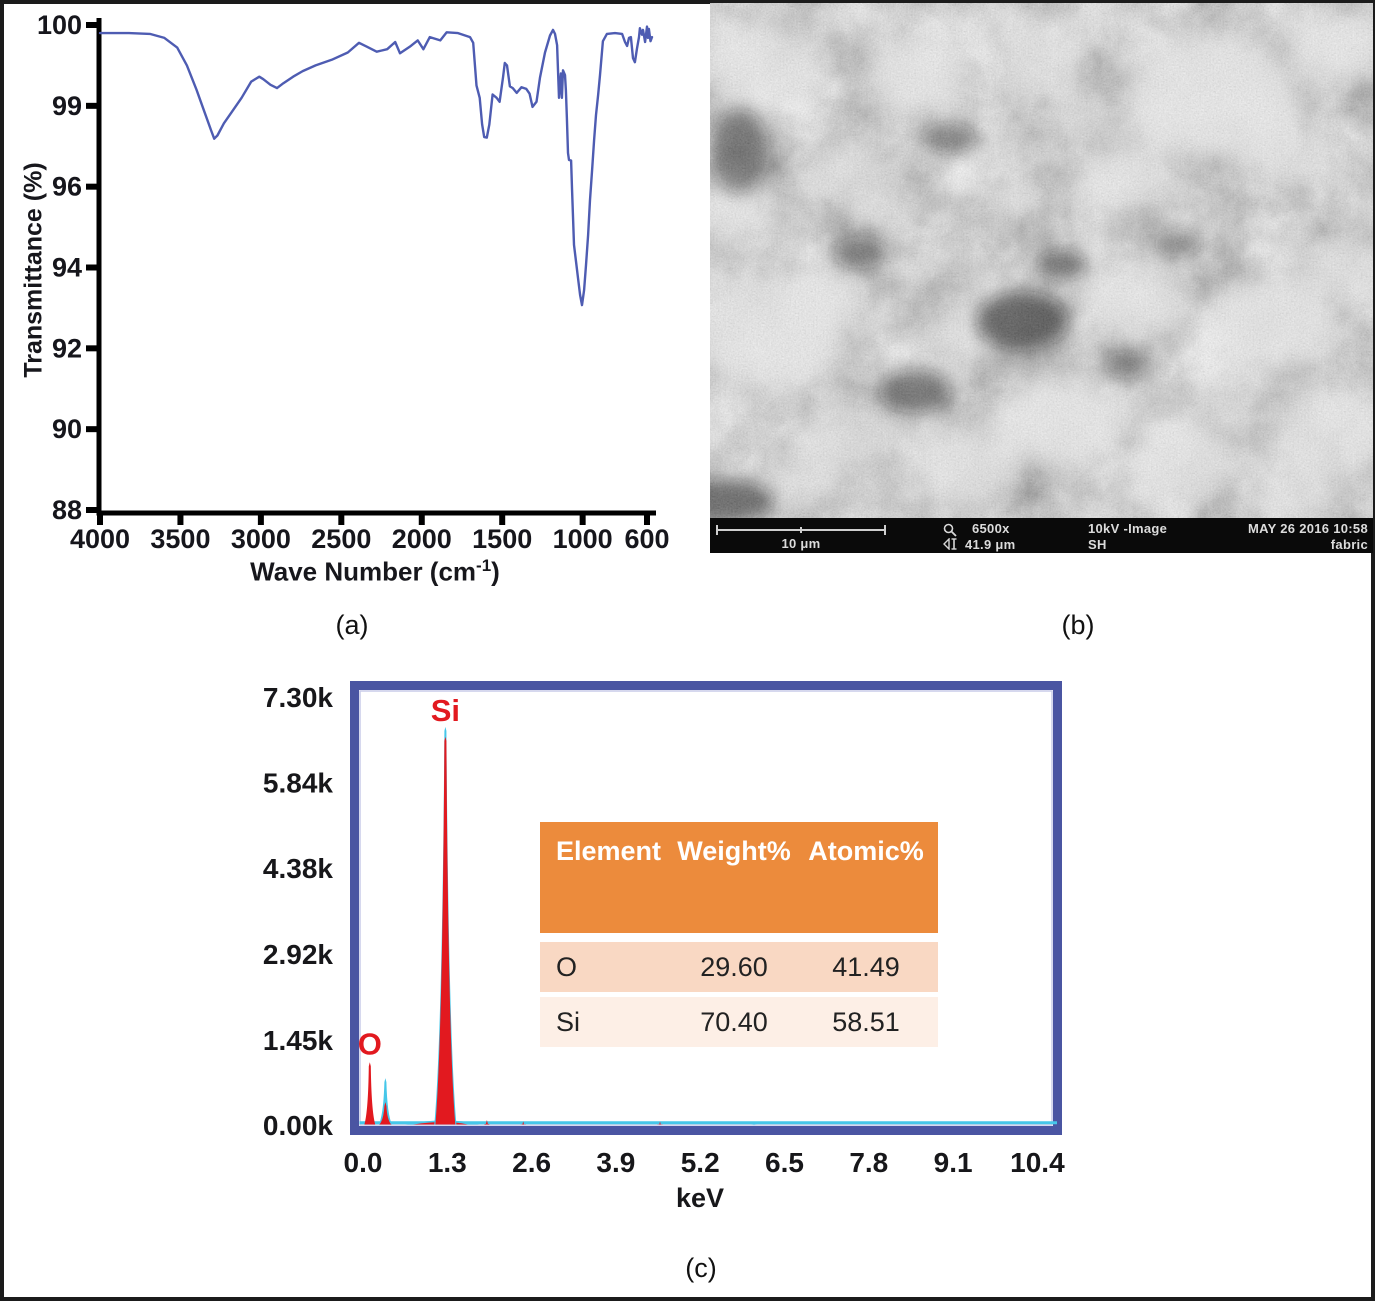  What do you see at coordinates (568, 1022) in the screenshot?
I see `edx-cell-element: Si` at bounding box center [568, 1022].